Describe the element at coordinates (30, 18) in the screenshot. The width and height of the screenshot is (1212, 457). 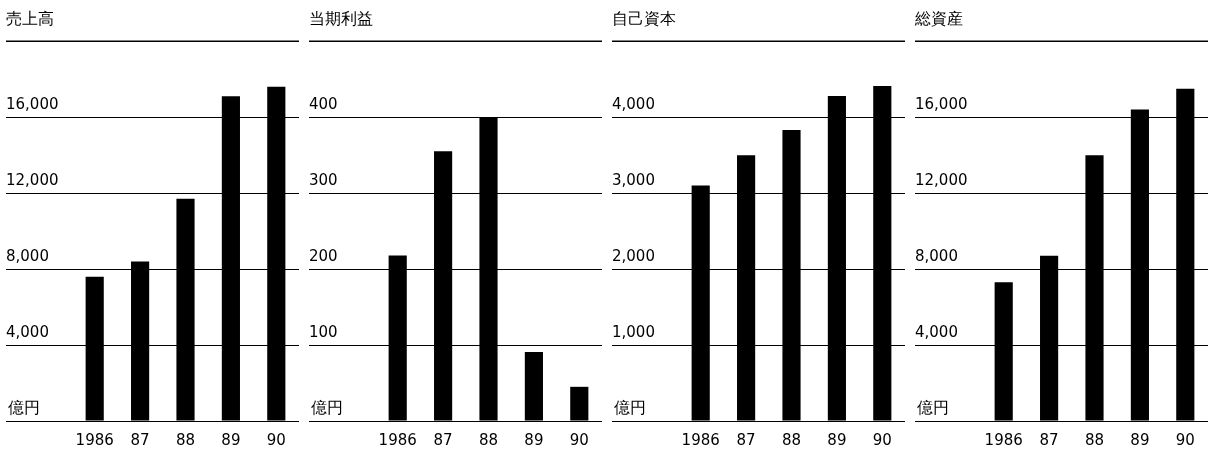
I see `chart-title: 売上高` at that location.